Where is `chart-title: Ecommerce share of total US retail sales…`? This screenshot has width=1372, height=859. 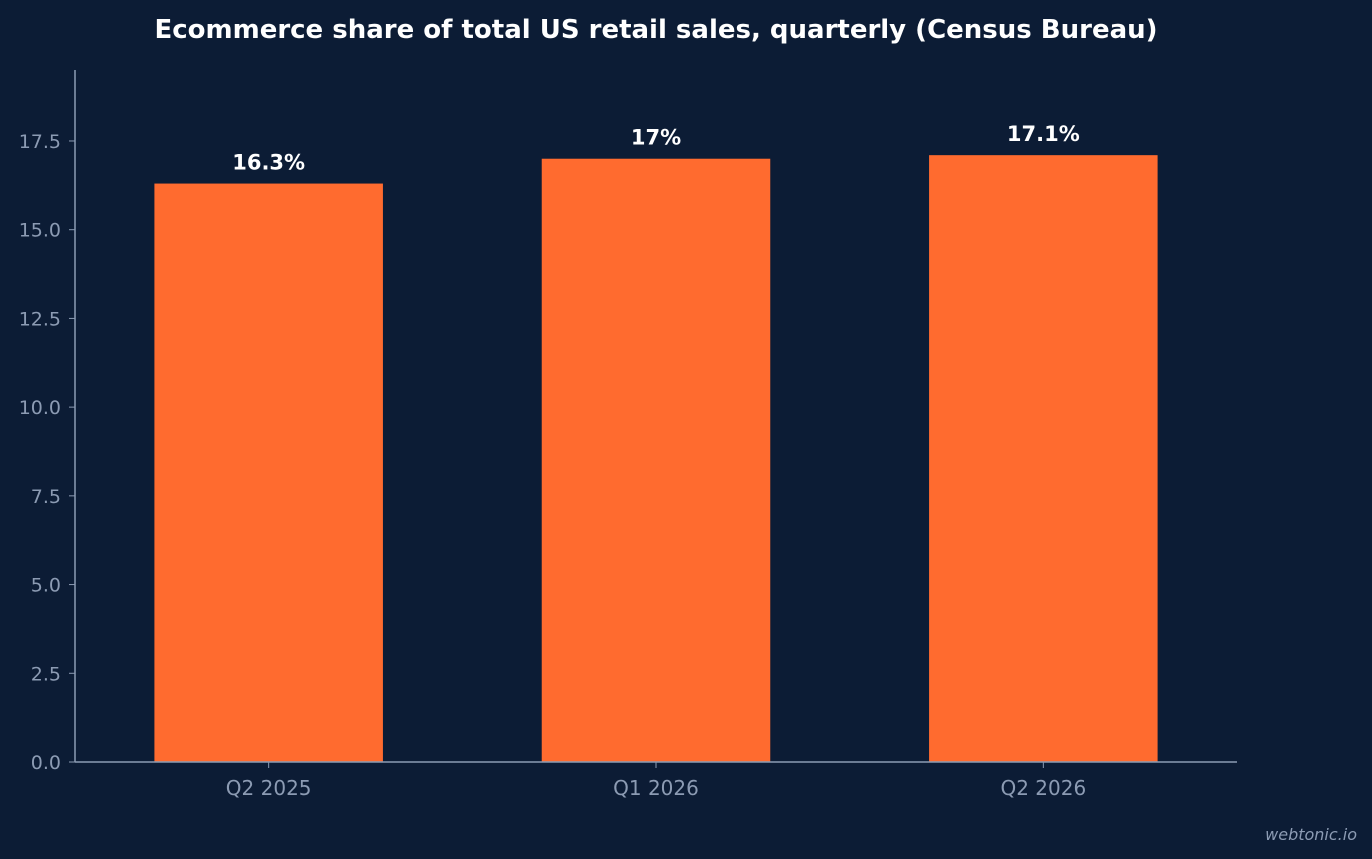 chart-title: Ecommerce share of total US retail sales… is located at coordinates (655, 30).